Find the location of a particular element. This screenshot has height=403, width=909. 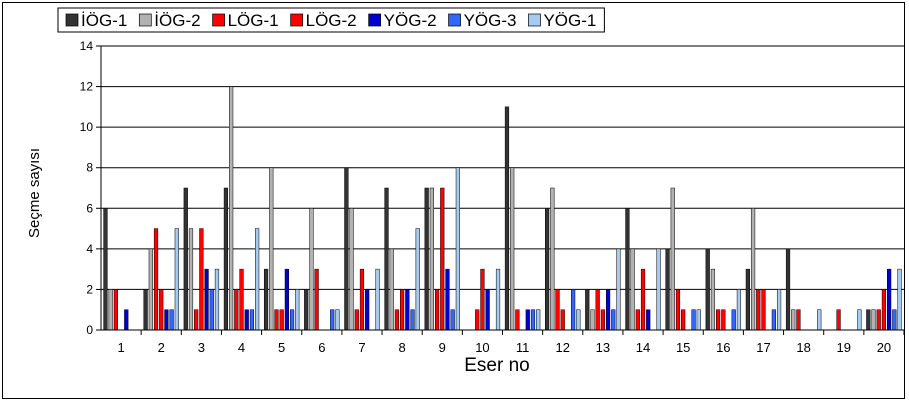

legend-label: İÖG-2 is located at coordinates (177, 20).